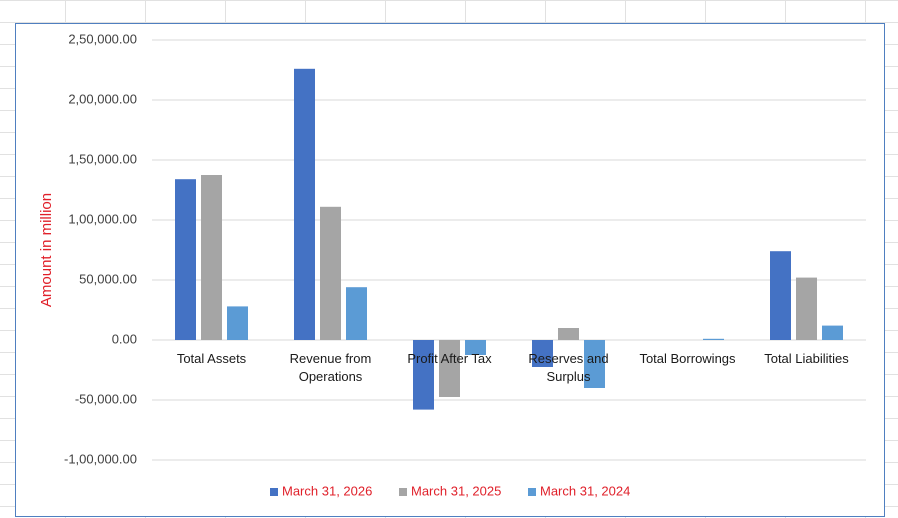  I want to click on x-tick-label: Total Borrowings, so click(687, 358).